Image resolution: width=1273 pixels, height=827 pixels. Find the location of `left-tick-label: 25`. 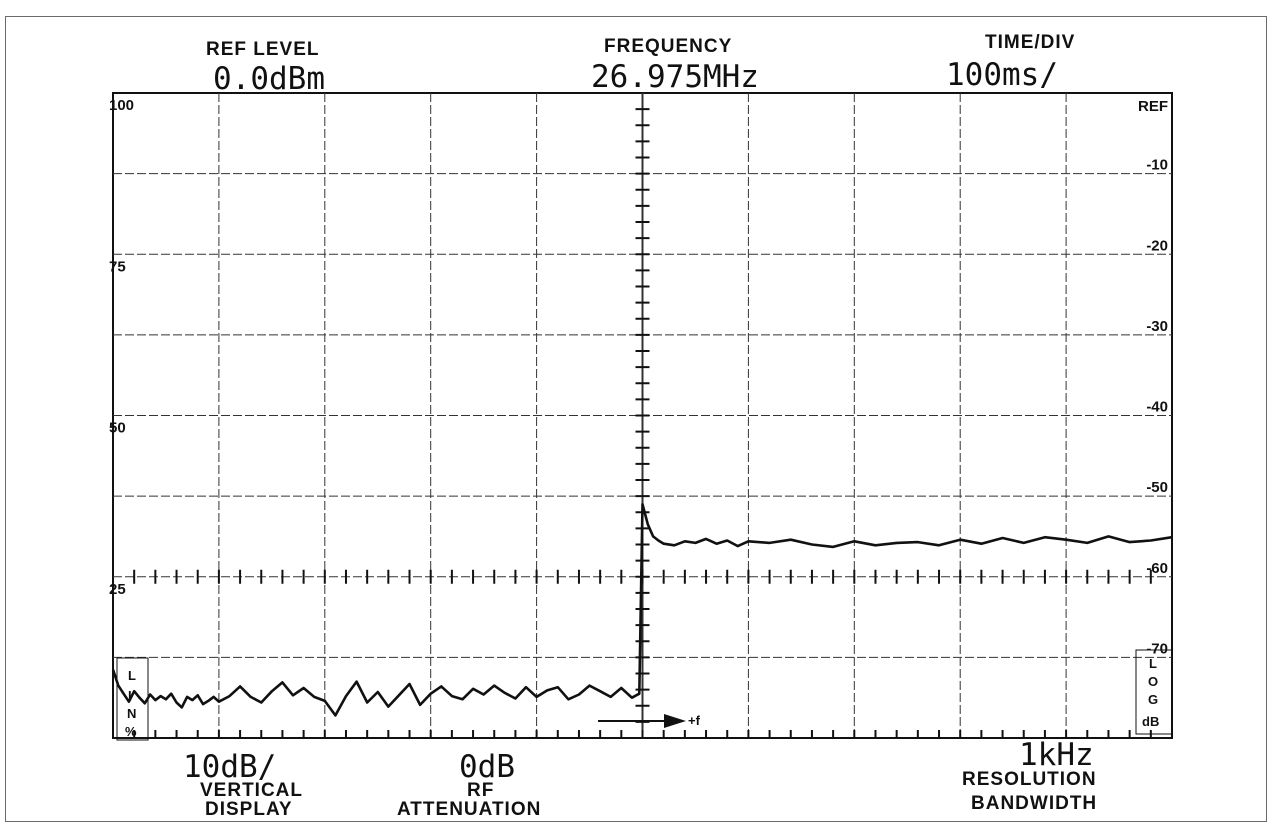

left-tick-label: 25 is located at coordinates (117, 589).